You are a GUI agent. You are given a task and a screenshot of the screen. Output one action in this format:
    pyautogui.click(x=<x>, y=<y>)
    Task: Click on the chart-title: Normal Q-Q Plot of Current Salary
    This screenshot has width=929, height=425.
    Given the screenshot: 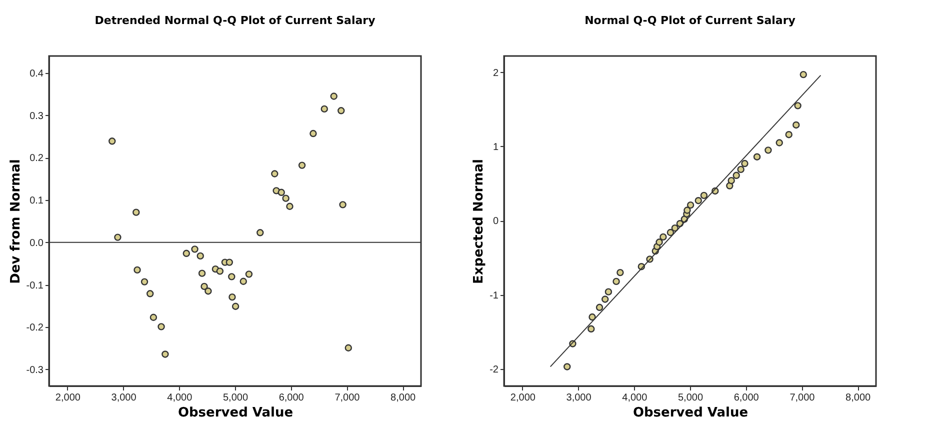 What is the action you would take?
    pyautogui.click(x=690, y=20)
    